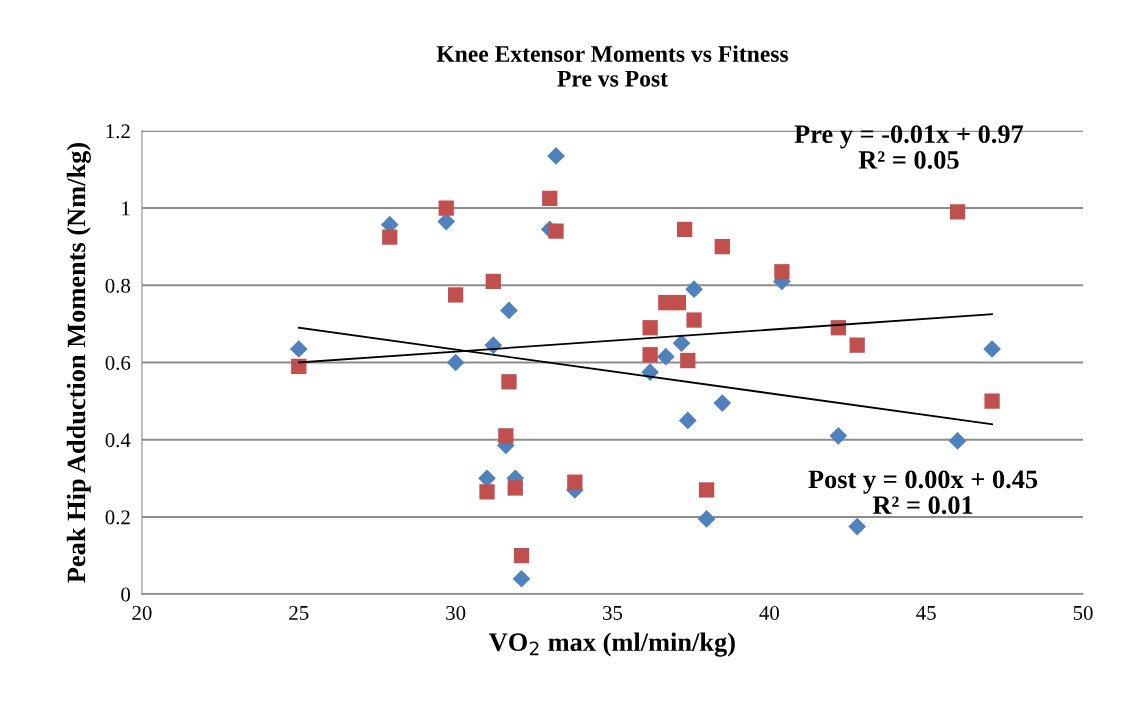 This screenshot has height=715, width=1131. Describe the element at coordinates (456, 612) in the screenshot. I see `x-tick-label: 30` at that location.